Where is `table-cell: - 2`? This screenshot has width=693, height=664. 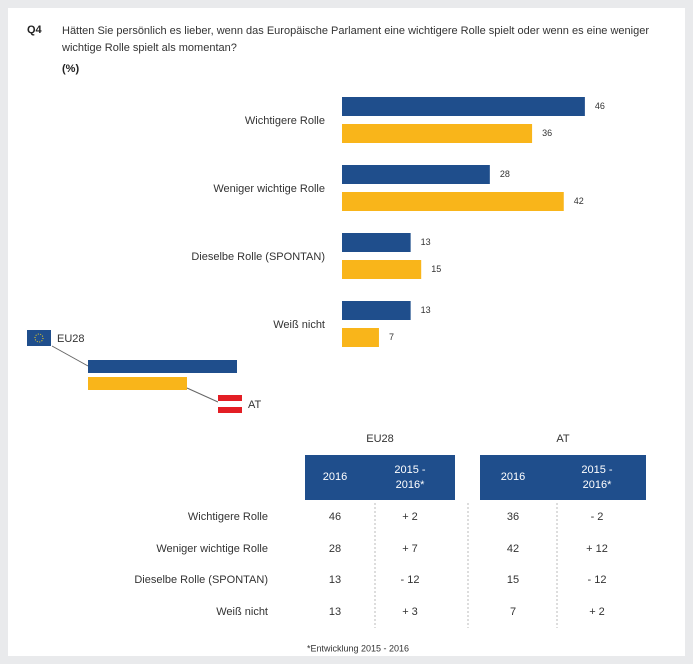 table-cell: - 2 is located at coordinates (597, 517).